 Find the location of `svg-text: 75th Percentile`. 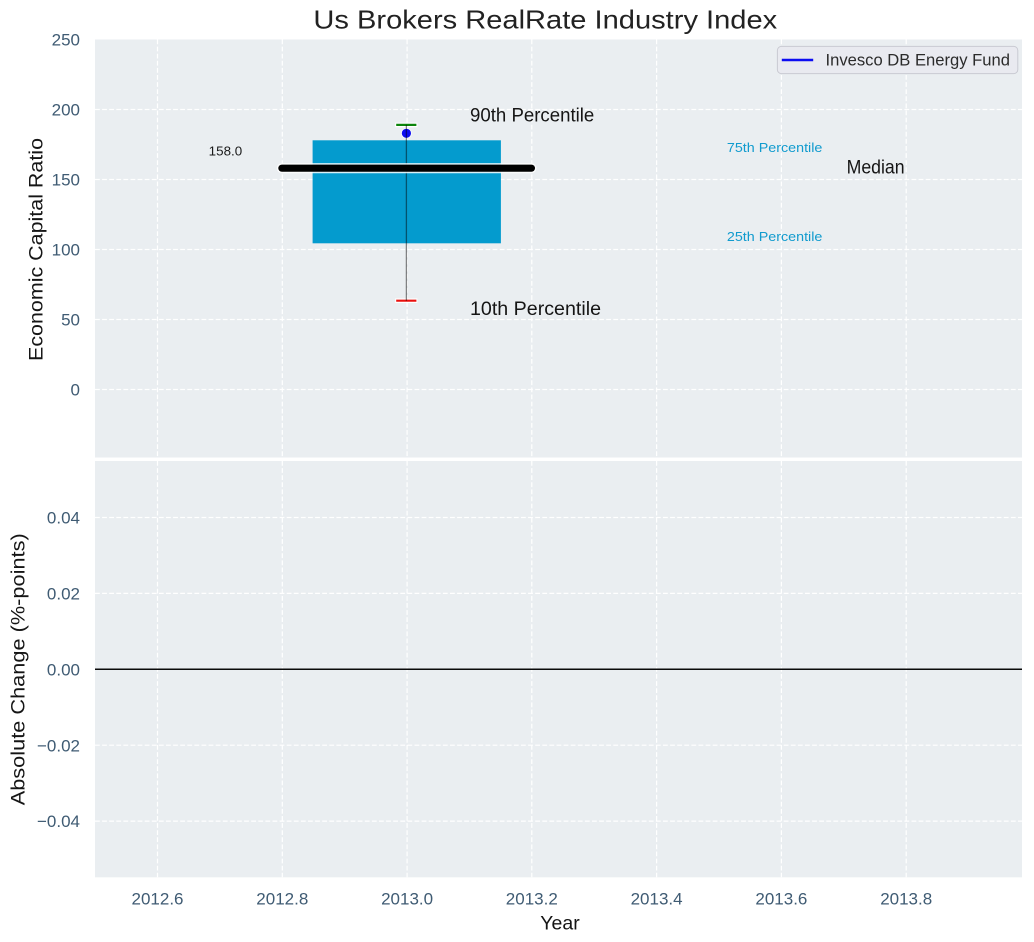

svg-text: 75th Percentile is located at coordinates (775, 147).